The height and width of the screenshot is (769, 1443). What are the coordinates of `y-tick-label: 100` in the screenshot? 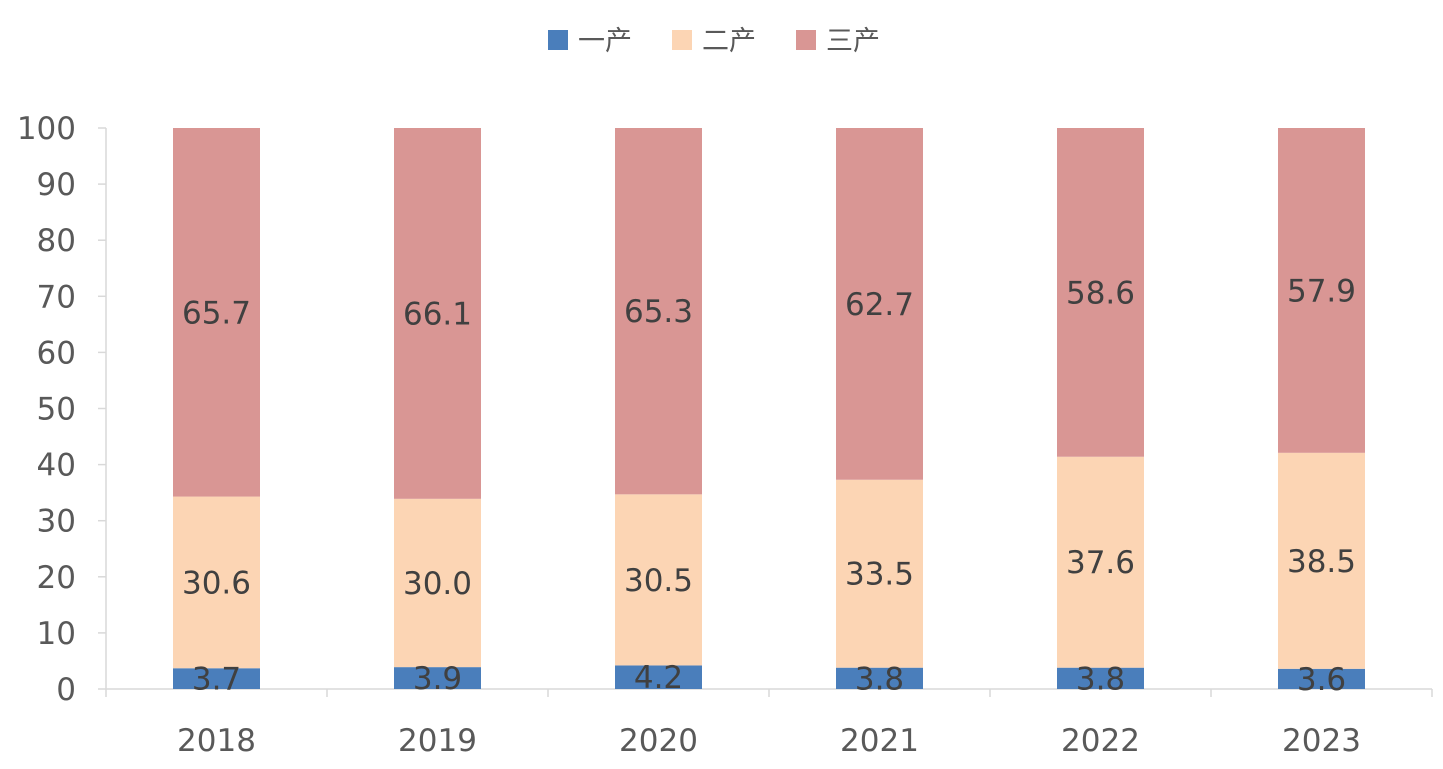 It's located at (46, 129).